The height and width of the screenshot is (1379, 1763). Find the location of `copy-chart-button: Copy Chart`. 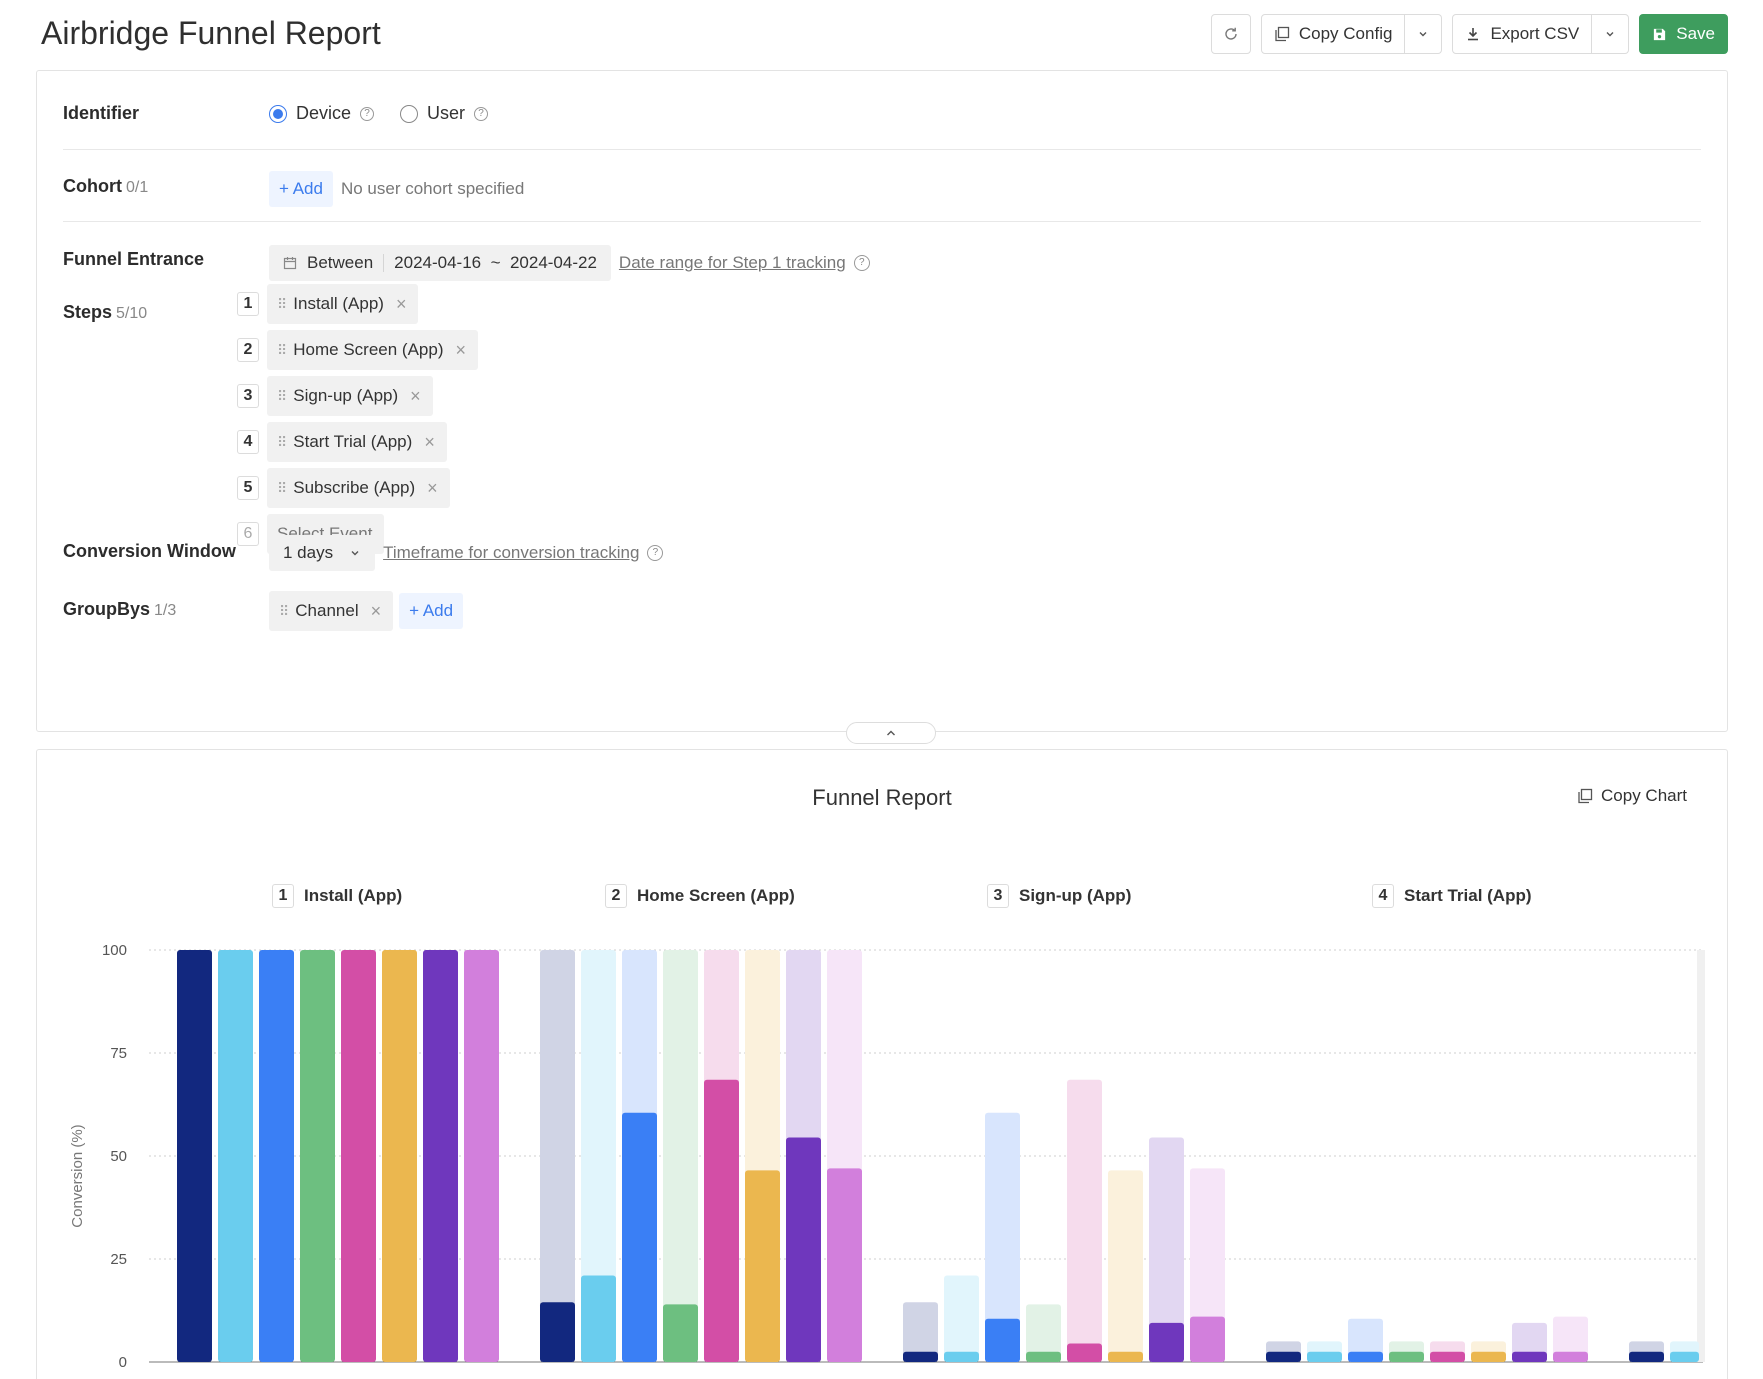

copy-chart-button: Copy Chart is located at coordinates (1632, 796).